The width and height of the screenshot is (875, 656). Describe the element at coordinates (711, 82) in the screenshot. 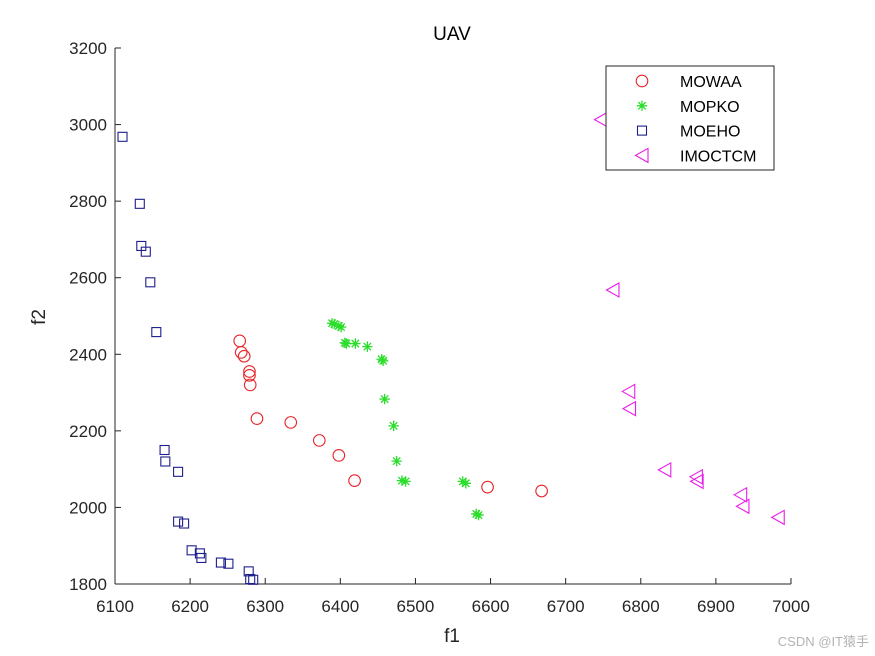

I see `legend-label-mowaa: MOWAA` at that location.